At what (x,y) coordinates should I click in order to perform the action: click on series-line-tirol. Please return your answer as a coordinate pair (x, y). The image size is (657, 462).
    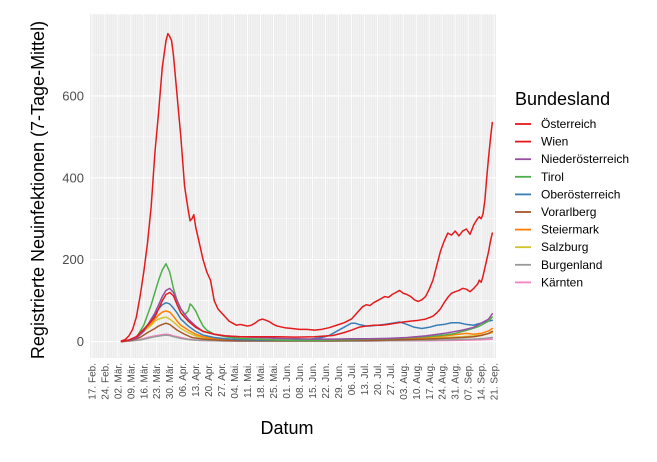
    Looking at the image, I should click on (307, 303).